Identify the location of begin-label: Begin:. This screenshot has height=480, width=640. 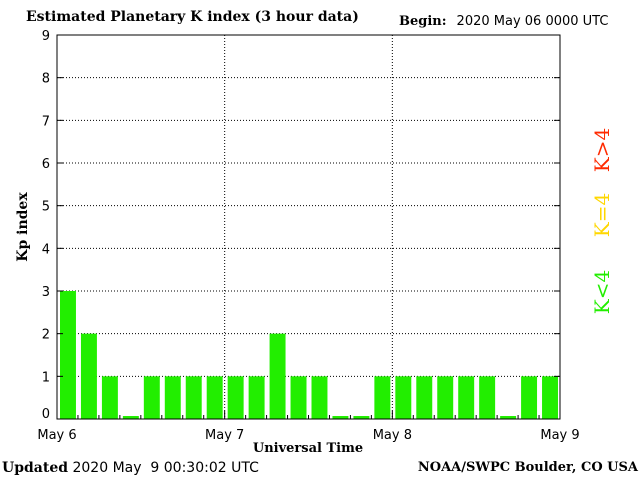
(423, 21).